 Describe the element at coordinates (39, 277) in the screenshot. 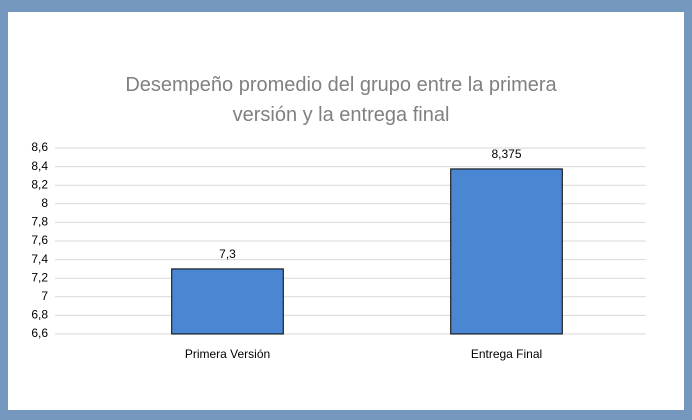

I see `y-tick-label: 7,2` at that location.